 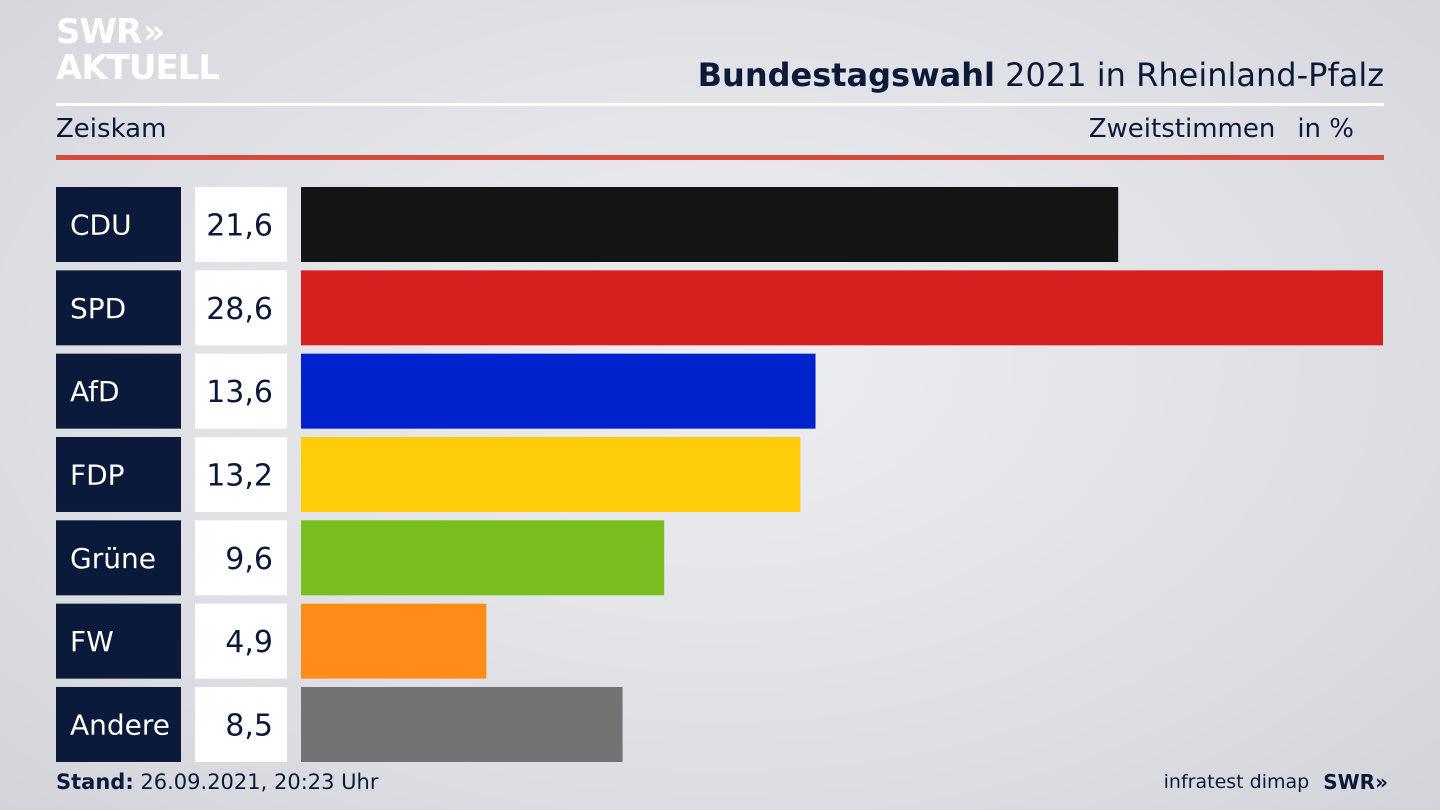 What do you see at coordinates (113, 558) in the screenshot?
I see `party-label-gr-ne: Grüne` at bounding box center [113, 558].